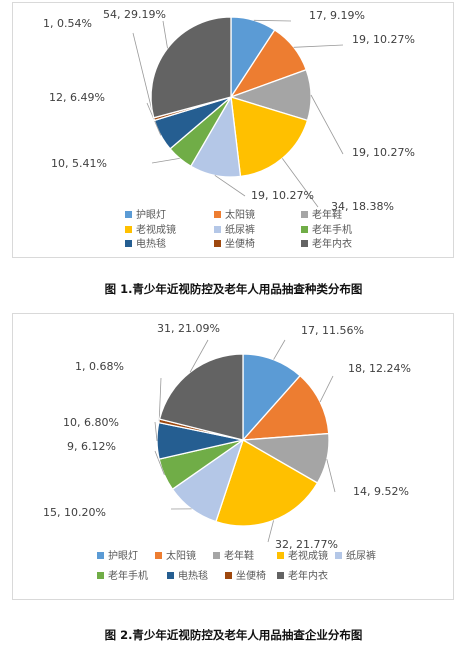 This screenshot has width=467, height=646. What do you see at coordinates (337, 15) in the screenshot?
I see `chart-1-data-label-0: 17, 9.19%` at bounding box center [337, 15].